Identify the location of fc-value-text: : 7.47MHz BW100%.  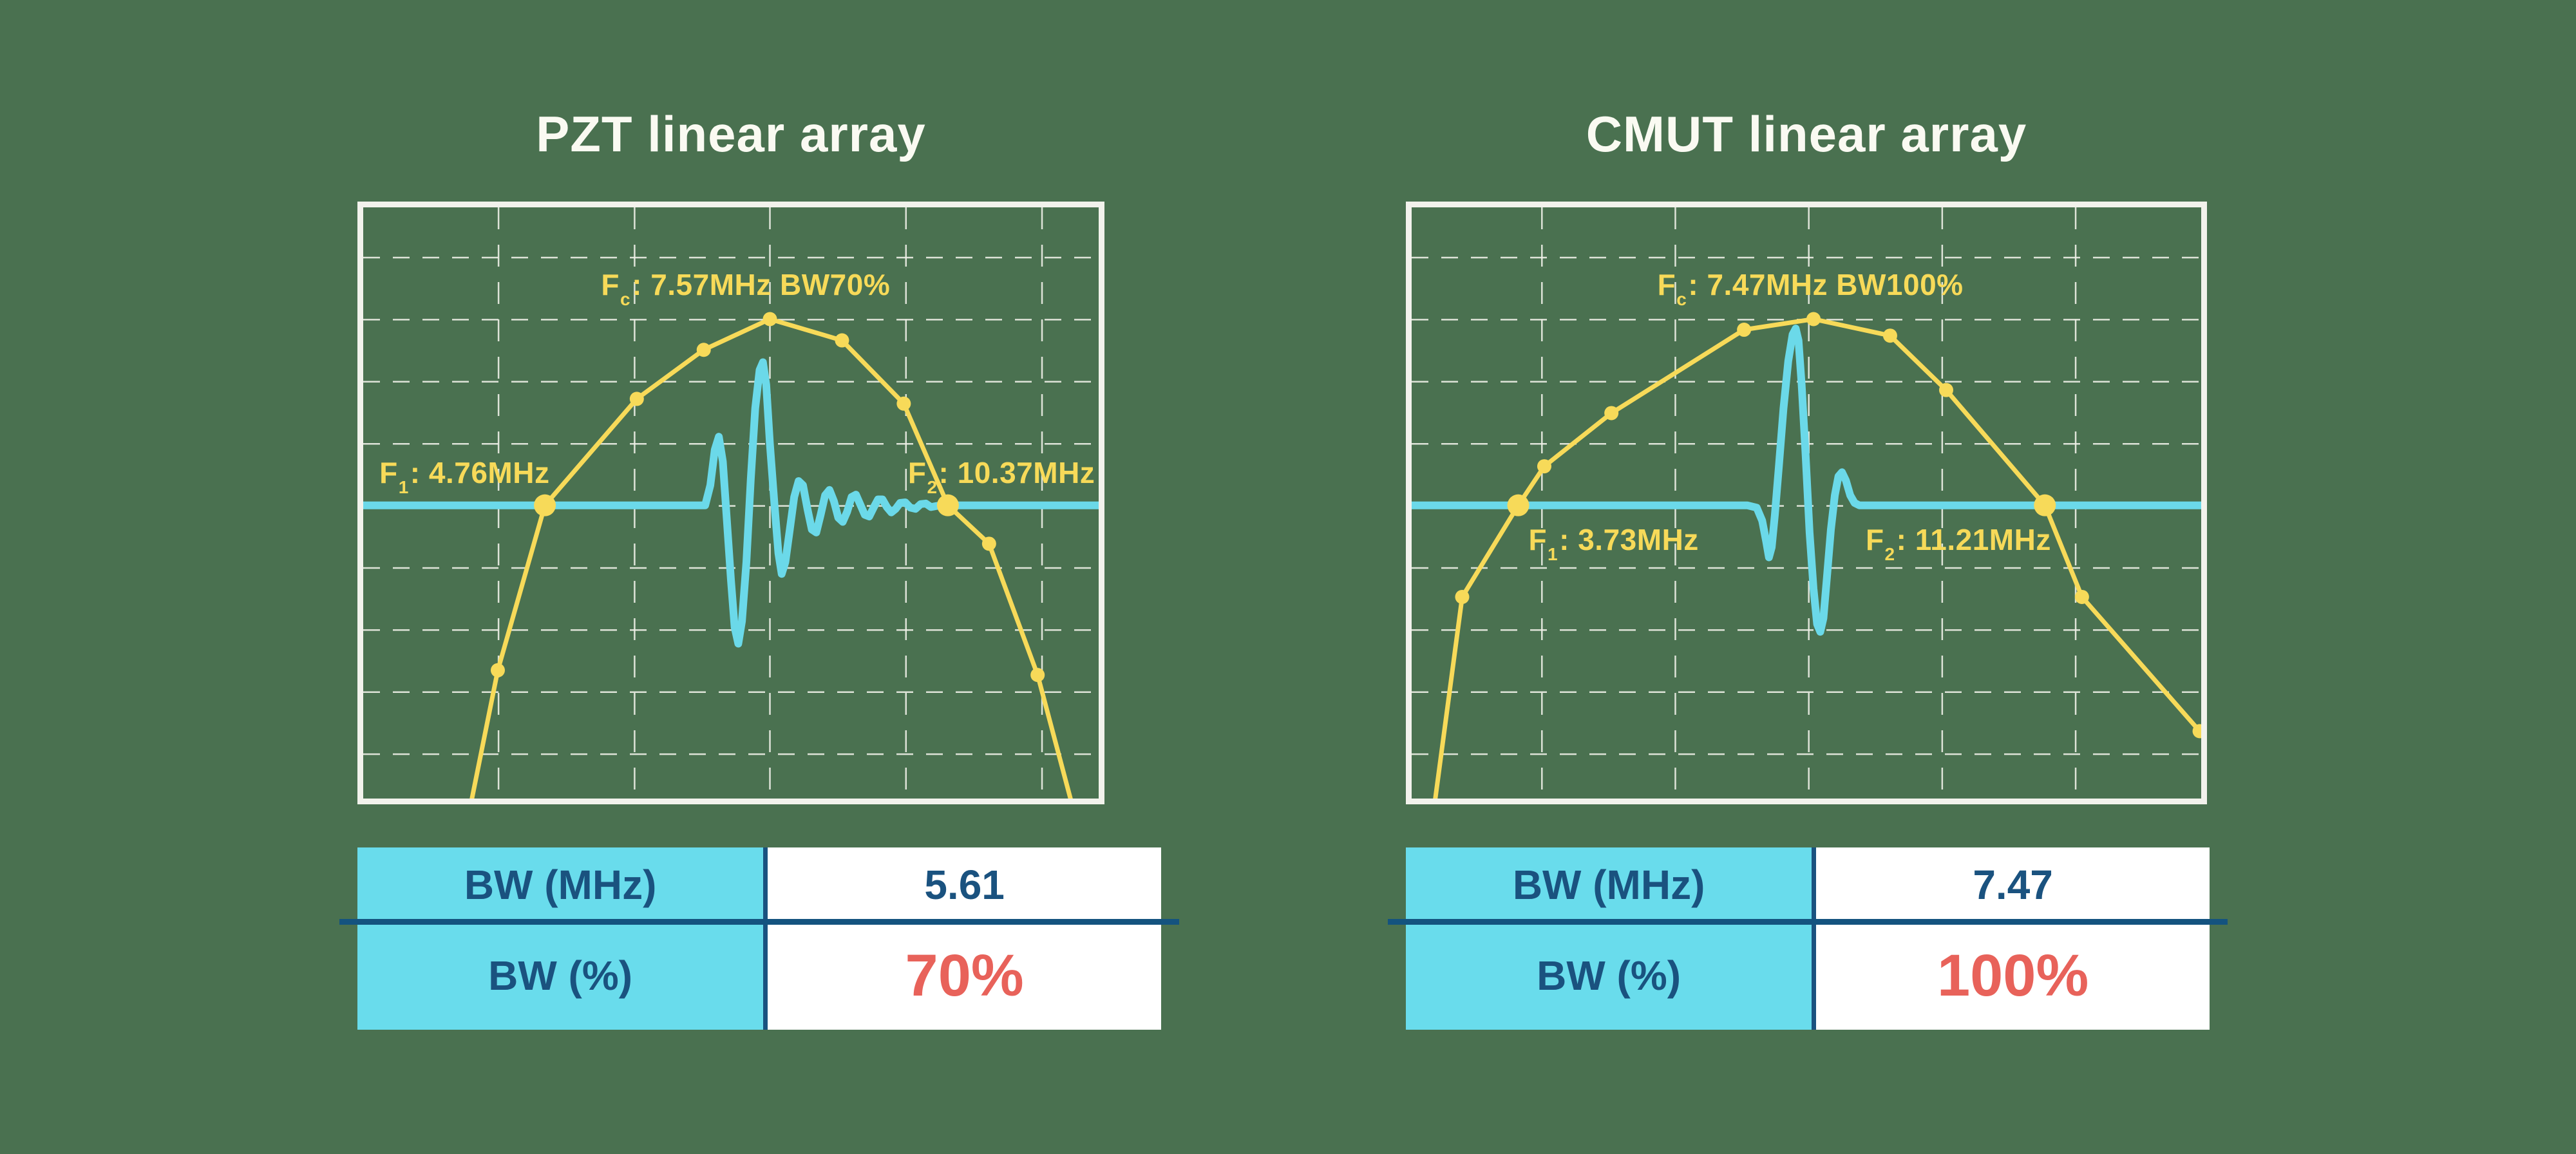
(1826, 284).